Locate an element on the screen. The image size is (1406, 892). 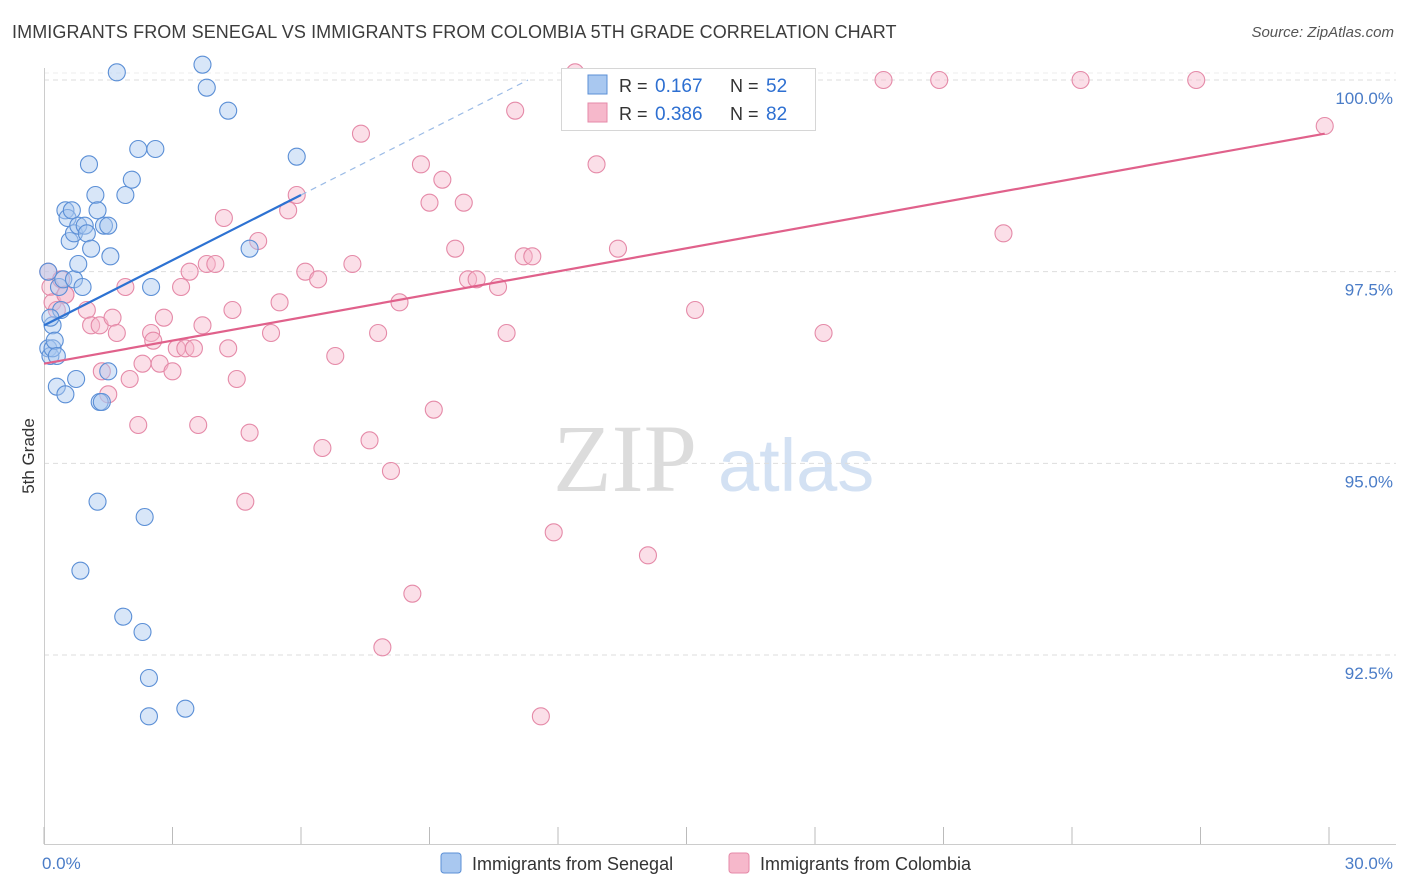
source-note: Source: ZipAtlas.com is located at coordinates (1322, 32).